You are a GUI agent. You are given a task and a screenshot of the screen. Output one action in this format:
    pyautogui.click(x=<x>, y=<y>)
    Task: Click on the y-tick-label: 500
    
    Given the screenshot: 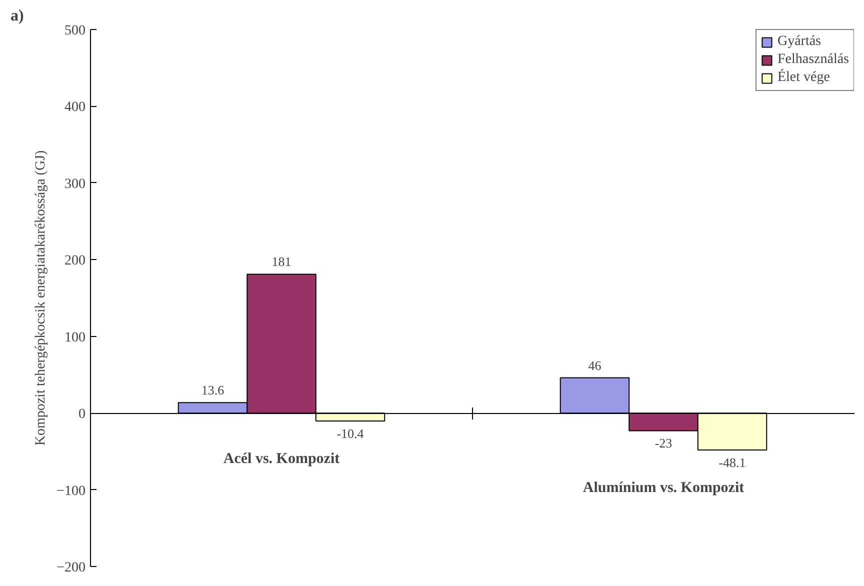 What is the action you would take?
    pyautogui.click(x=75, y=31)
    